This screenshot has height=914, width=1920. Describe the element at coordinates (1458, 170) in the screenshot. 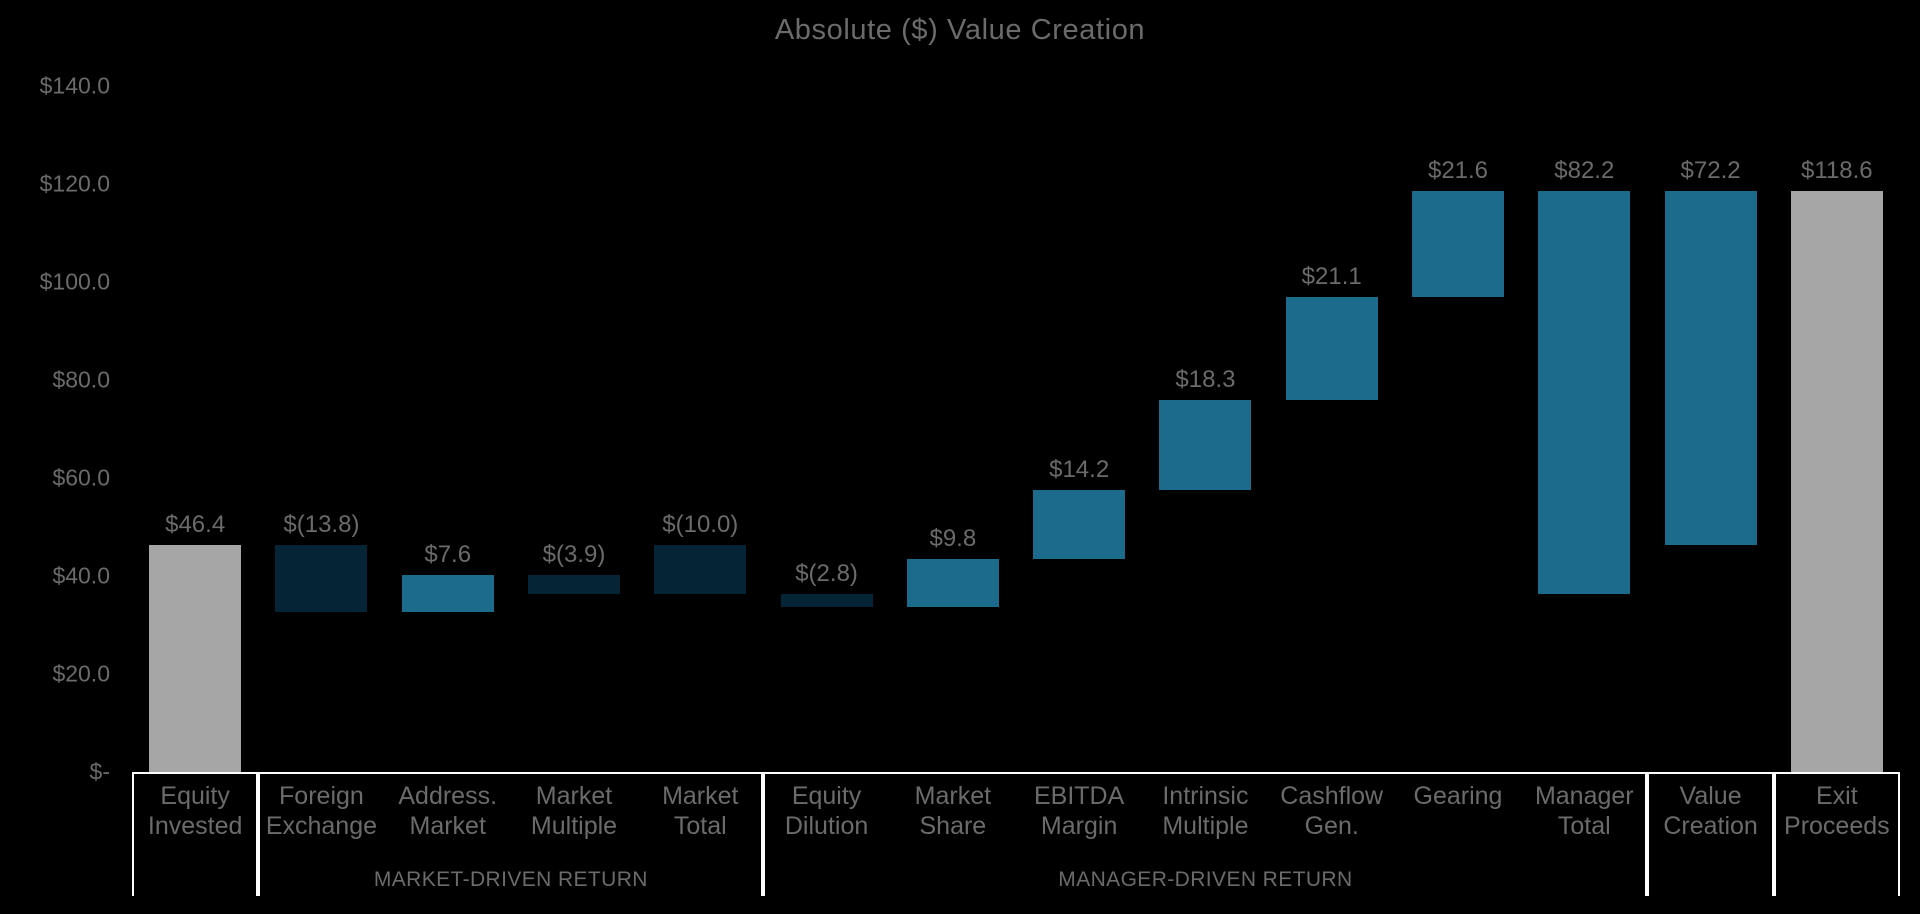

I see `bar-value-label: $21.6` at that location.